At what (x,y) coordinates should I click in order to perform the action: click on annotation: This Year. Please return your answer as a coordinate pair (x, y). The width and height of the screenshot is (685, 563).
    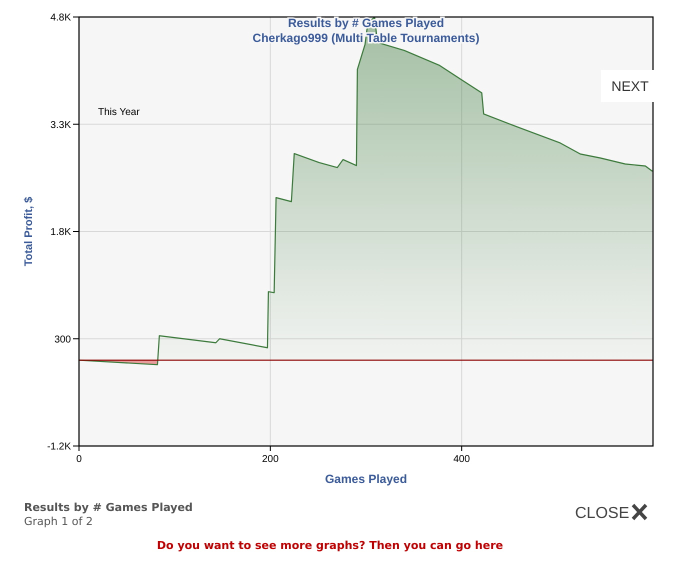
    Looking at the image, I should click on (119, 112).